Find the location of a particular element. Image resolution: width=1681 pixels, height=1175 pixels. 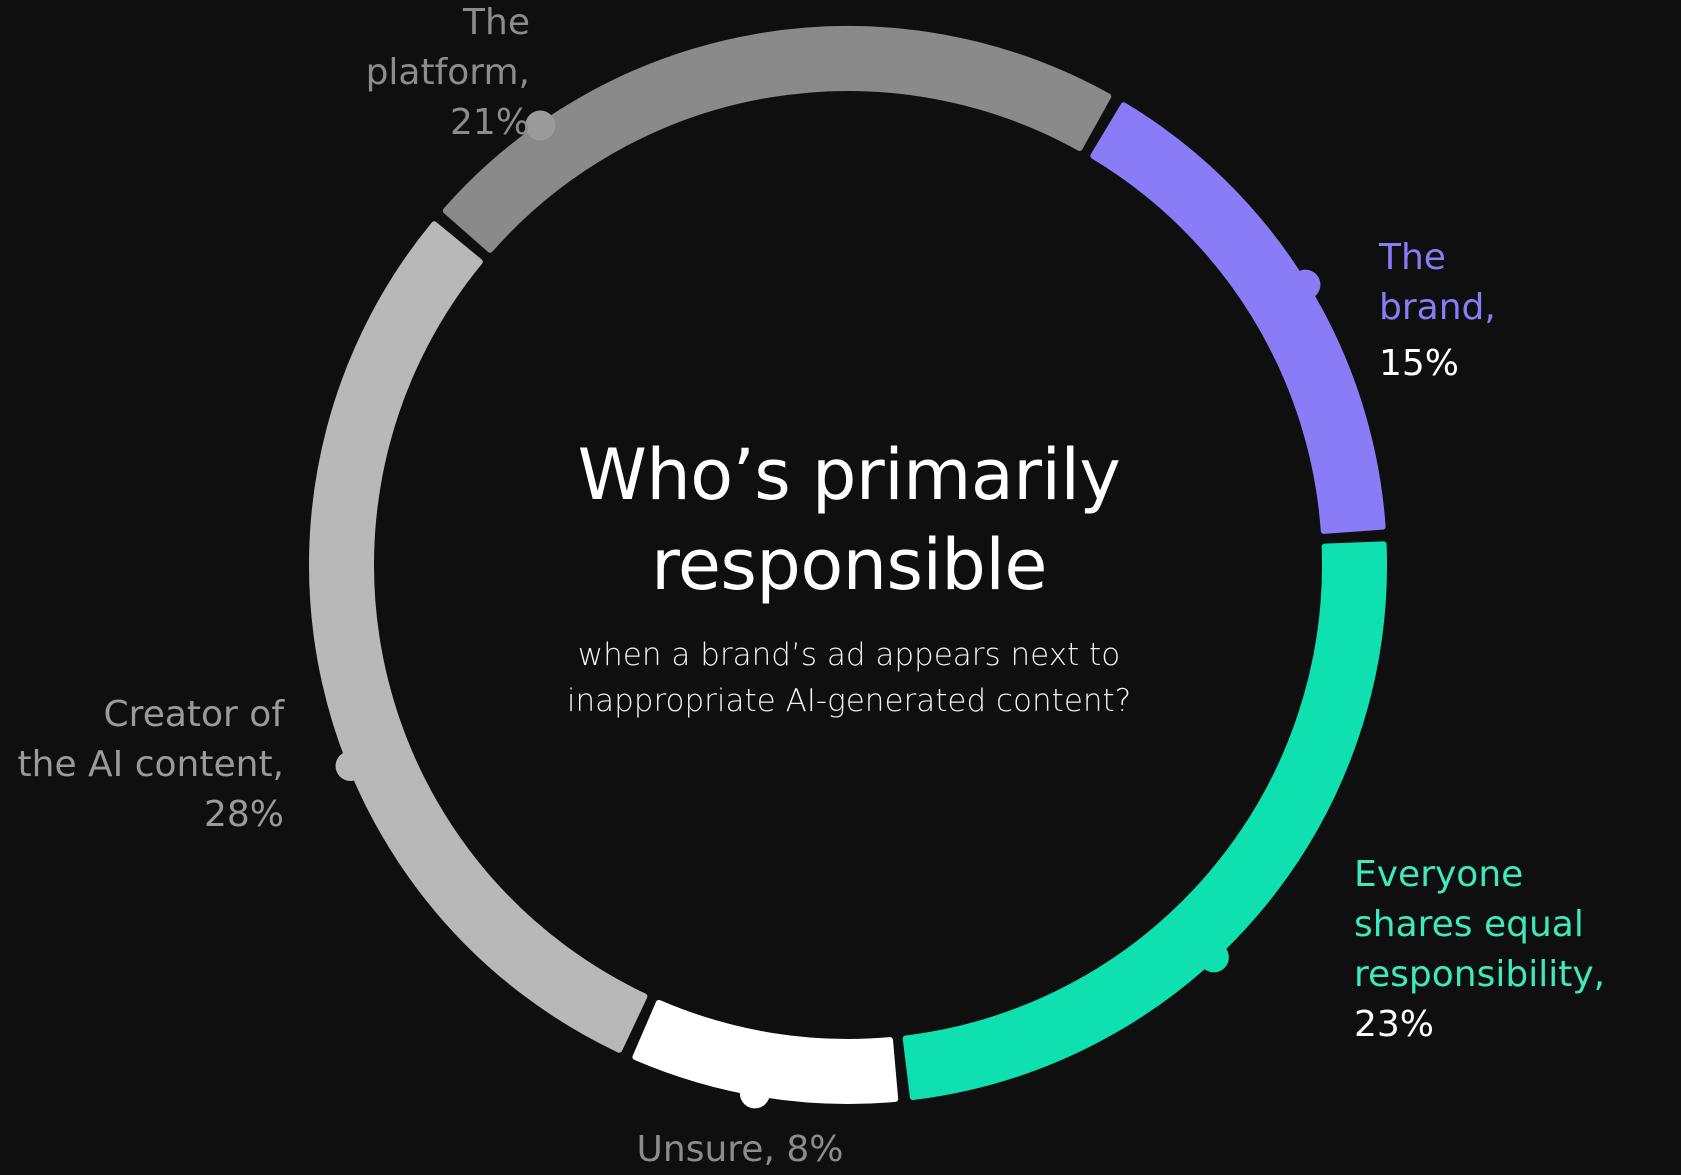

label-the-brand-line-2: brand, is located at coordinates (1437, 307).